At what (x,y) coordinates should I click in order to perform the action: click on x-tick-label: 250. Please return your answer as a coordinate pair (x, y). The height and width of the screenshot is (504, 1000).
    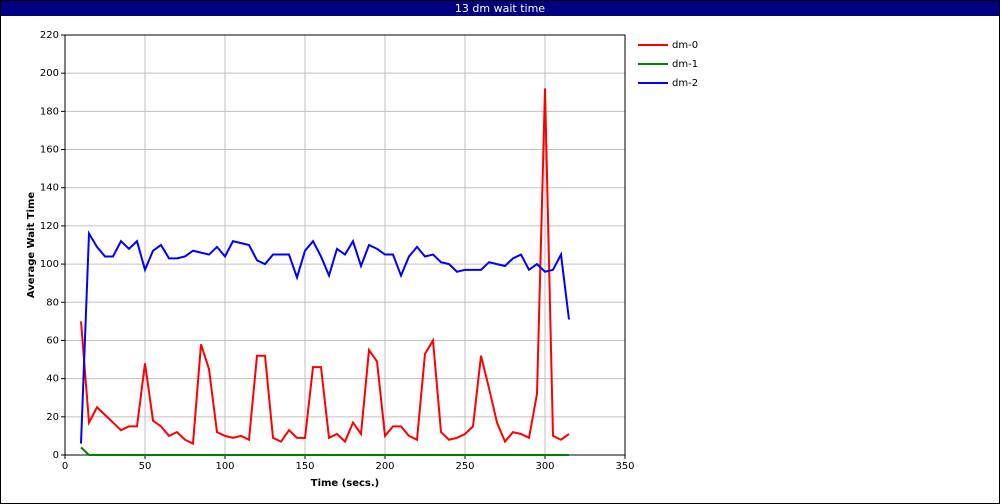
    Looking at the image, I should click on (464, 466).